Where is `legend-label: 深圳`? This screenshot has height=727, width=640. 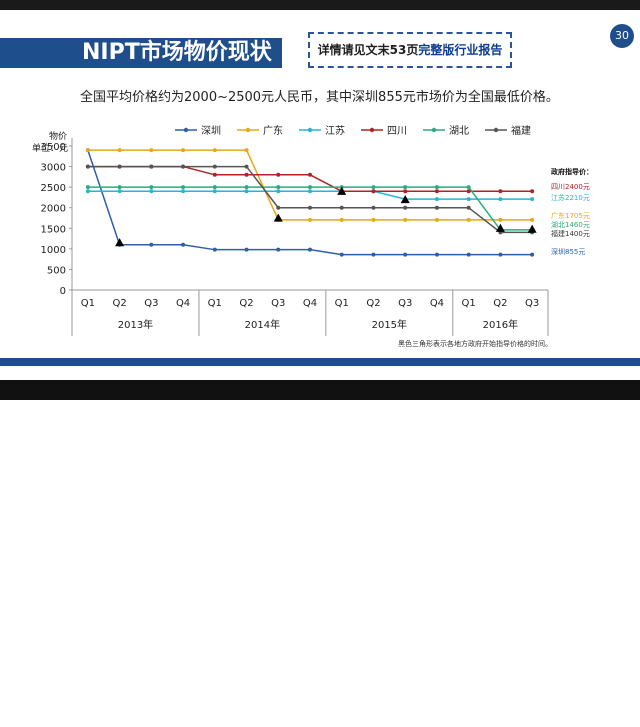
legend-label: 深圳 is located at coordinates (211, 131).